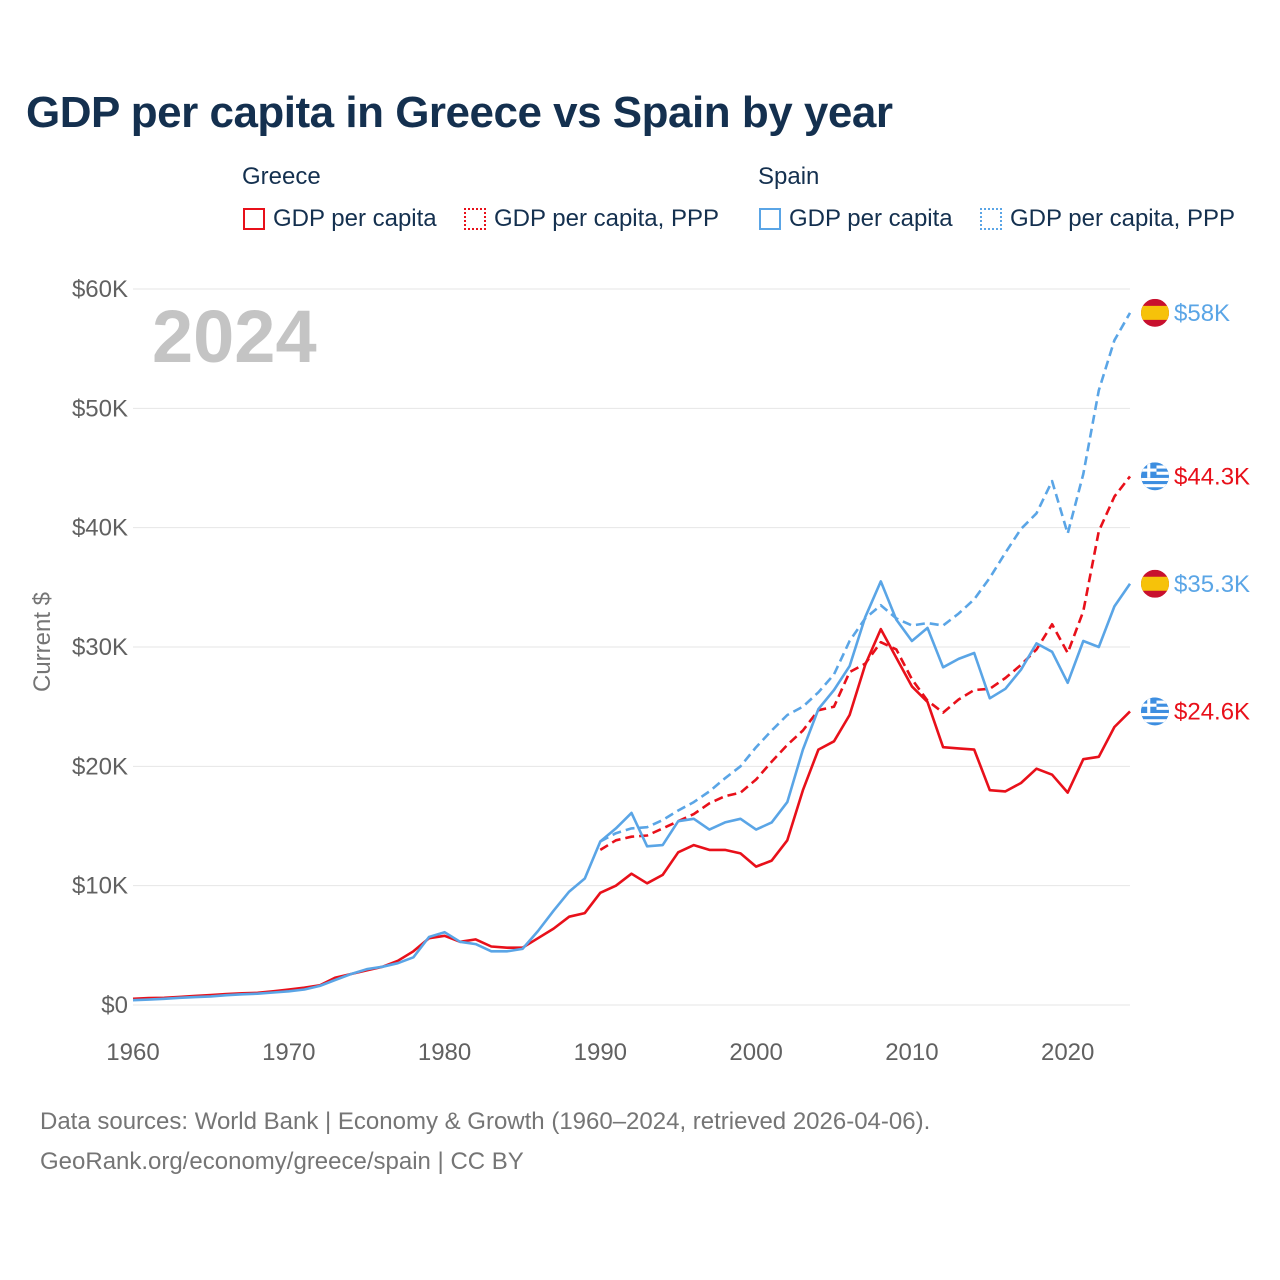  What do you see at coordinates (600, 1052) in the screenshot?
I see `x-tick-label: 1990` at bounding box center [600, 1052].